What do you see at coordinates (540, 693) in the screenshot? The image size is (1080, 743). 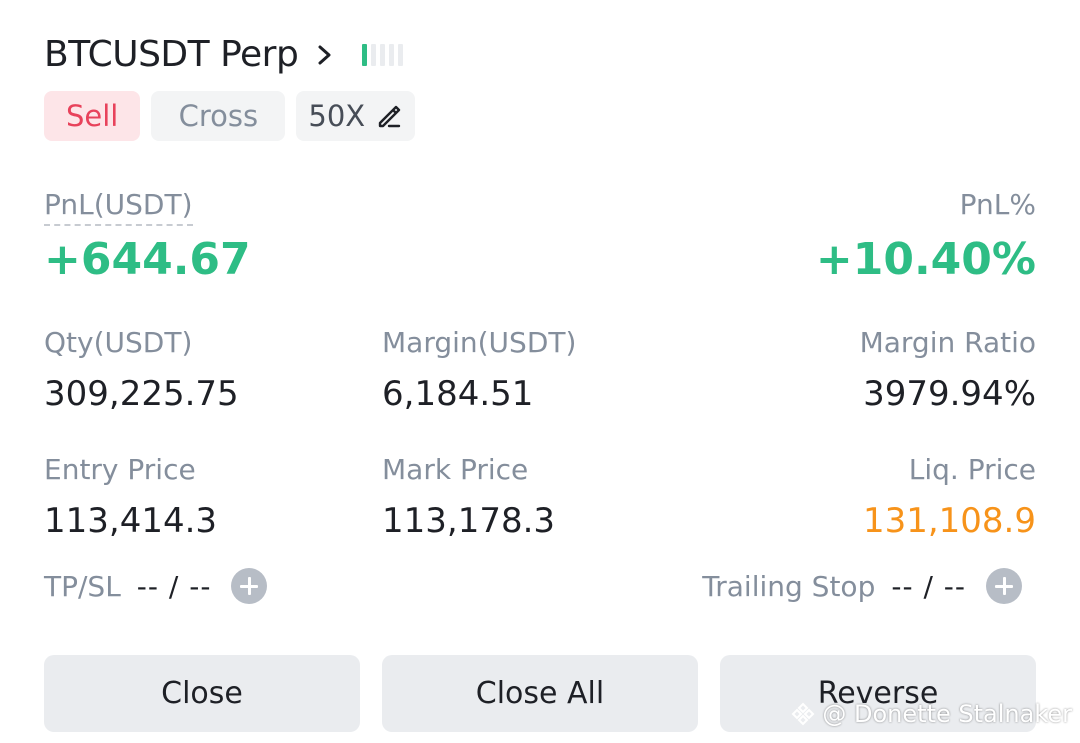 I see `close-all-button: Close All` at bounding box center [540, 693].